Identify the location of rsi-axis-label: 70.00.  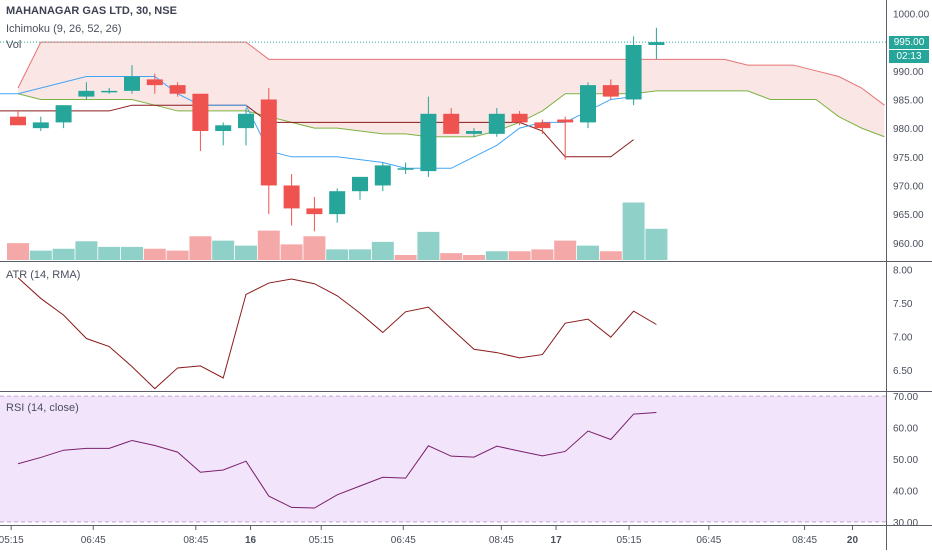
(905, 397).